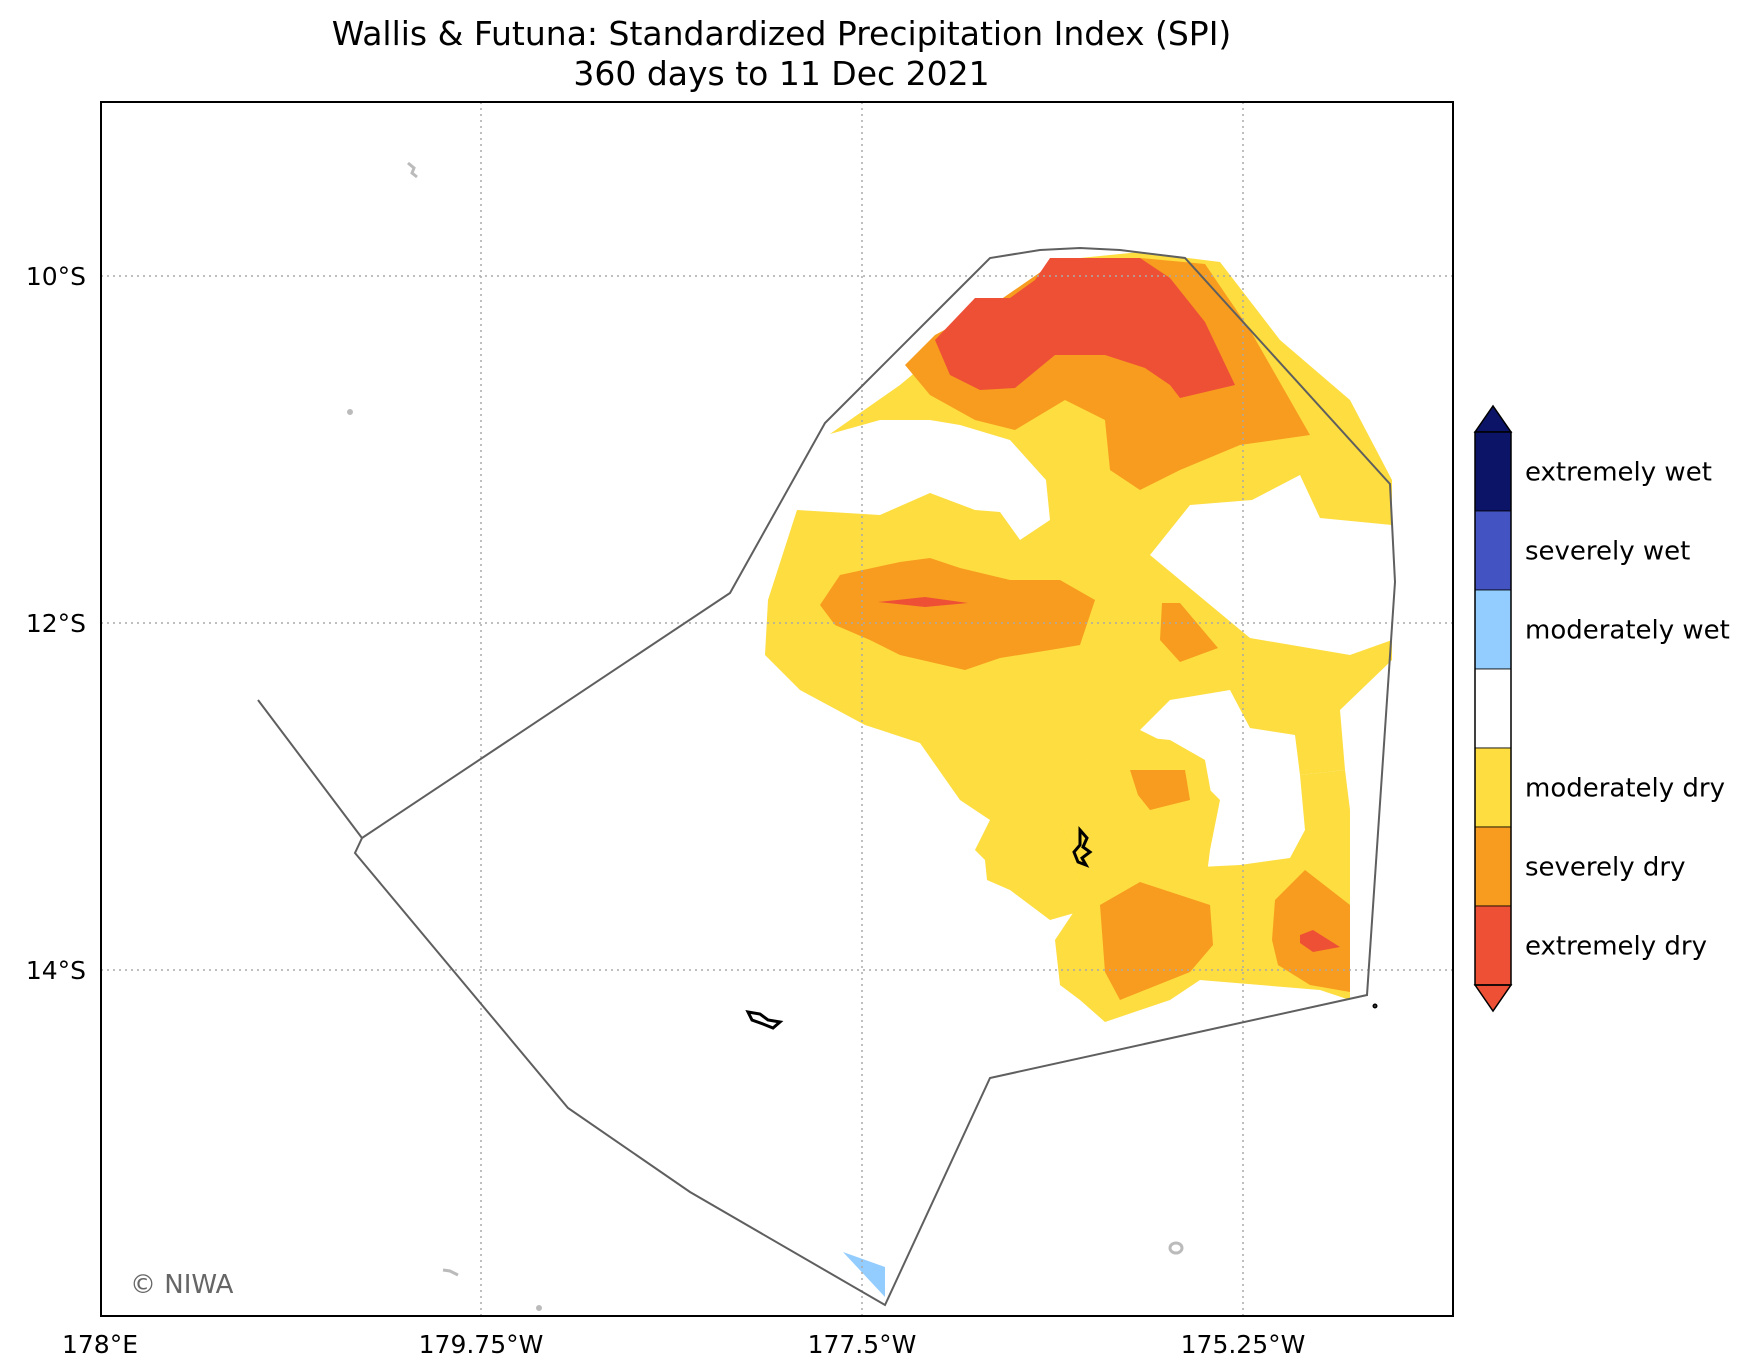 Image resolution: width=1752 pixels, height=1372 pixels. What do you see at coordinates (864, 1274) in the screenshot?
I see `moderately-wet-region` at bounding box center [864, 1274].